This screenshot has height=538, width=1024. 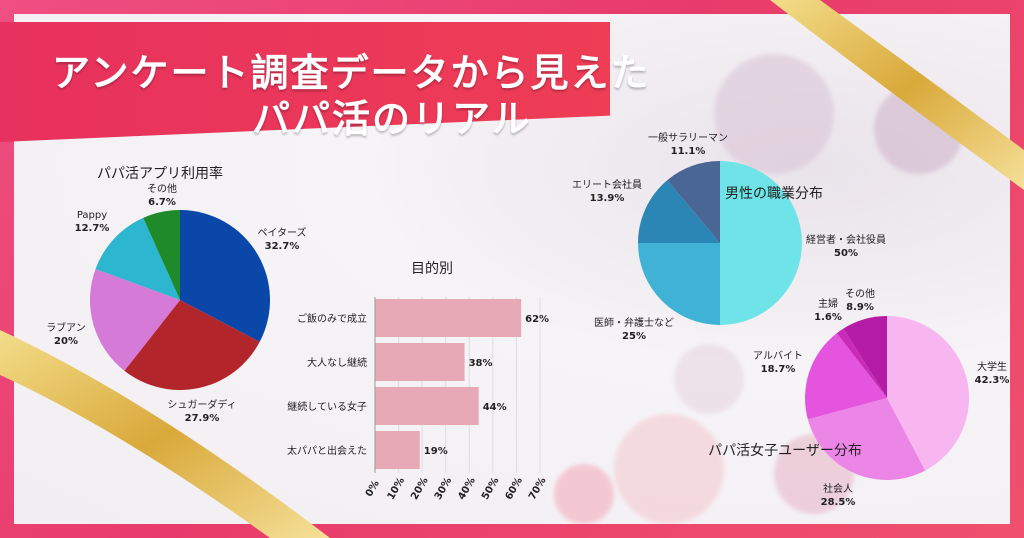 What do you see at coordinates (860, 307) in the screenshot?
I see `slice-value-label: 8.9%` at bounding box center [860, 307].